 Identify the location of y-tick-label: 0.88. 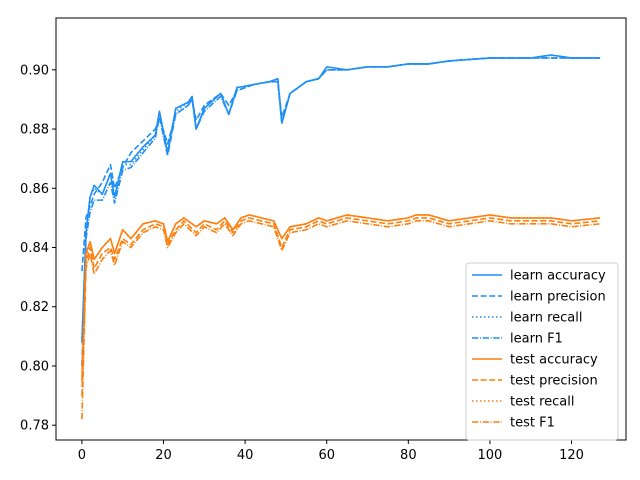
(34, 130).